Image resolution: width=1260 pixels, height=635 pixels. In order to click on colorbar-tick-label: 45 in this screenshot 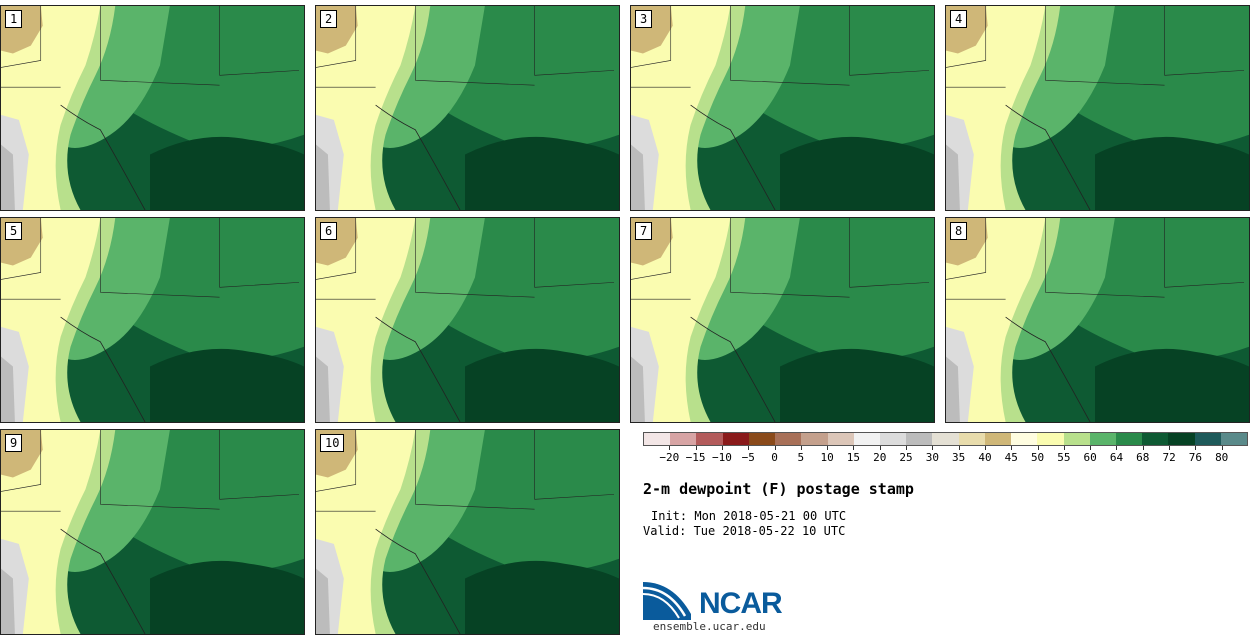, I will do `click(1011, 457)`.